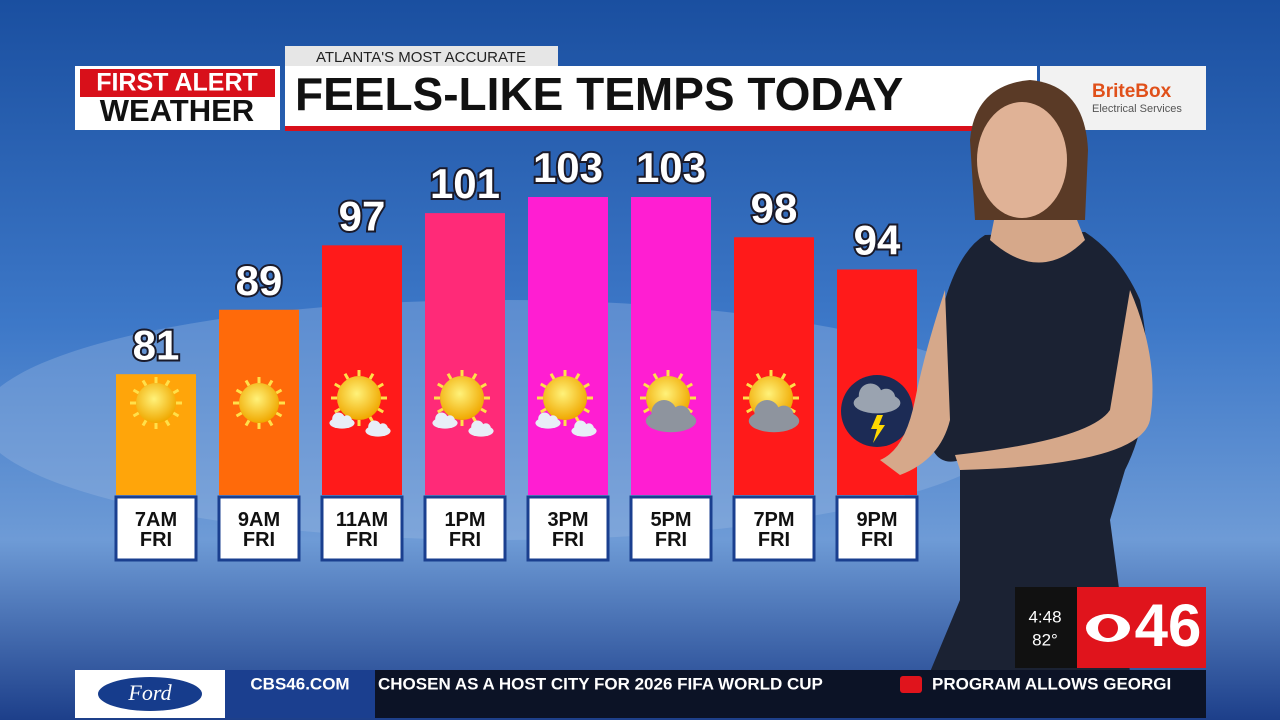  I want to click on brand-line1: FIRST ALERT, so click(177, 83).